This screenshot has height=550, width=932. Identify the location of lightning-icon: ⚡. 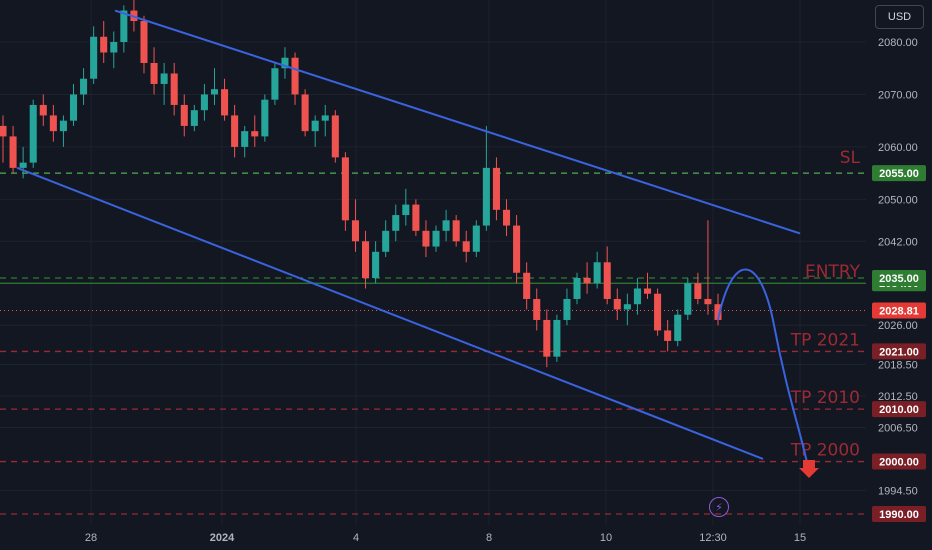
(719, 507).